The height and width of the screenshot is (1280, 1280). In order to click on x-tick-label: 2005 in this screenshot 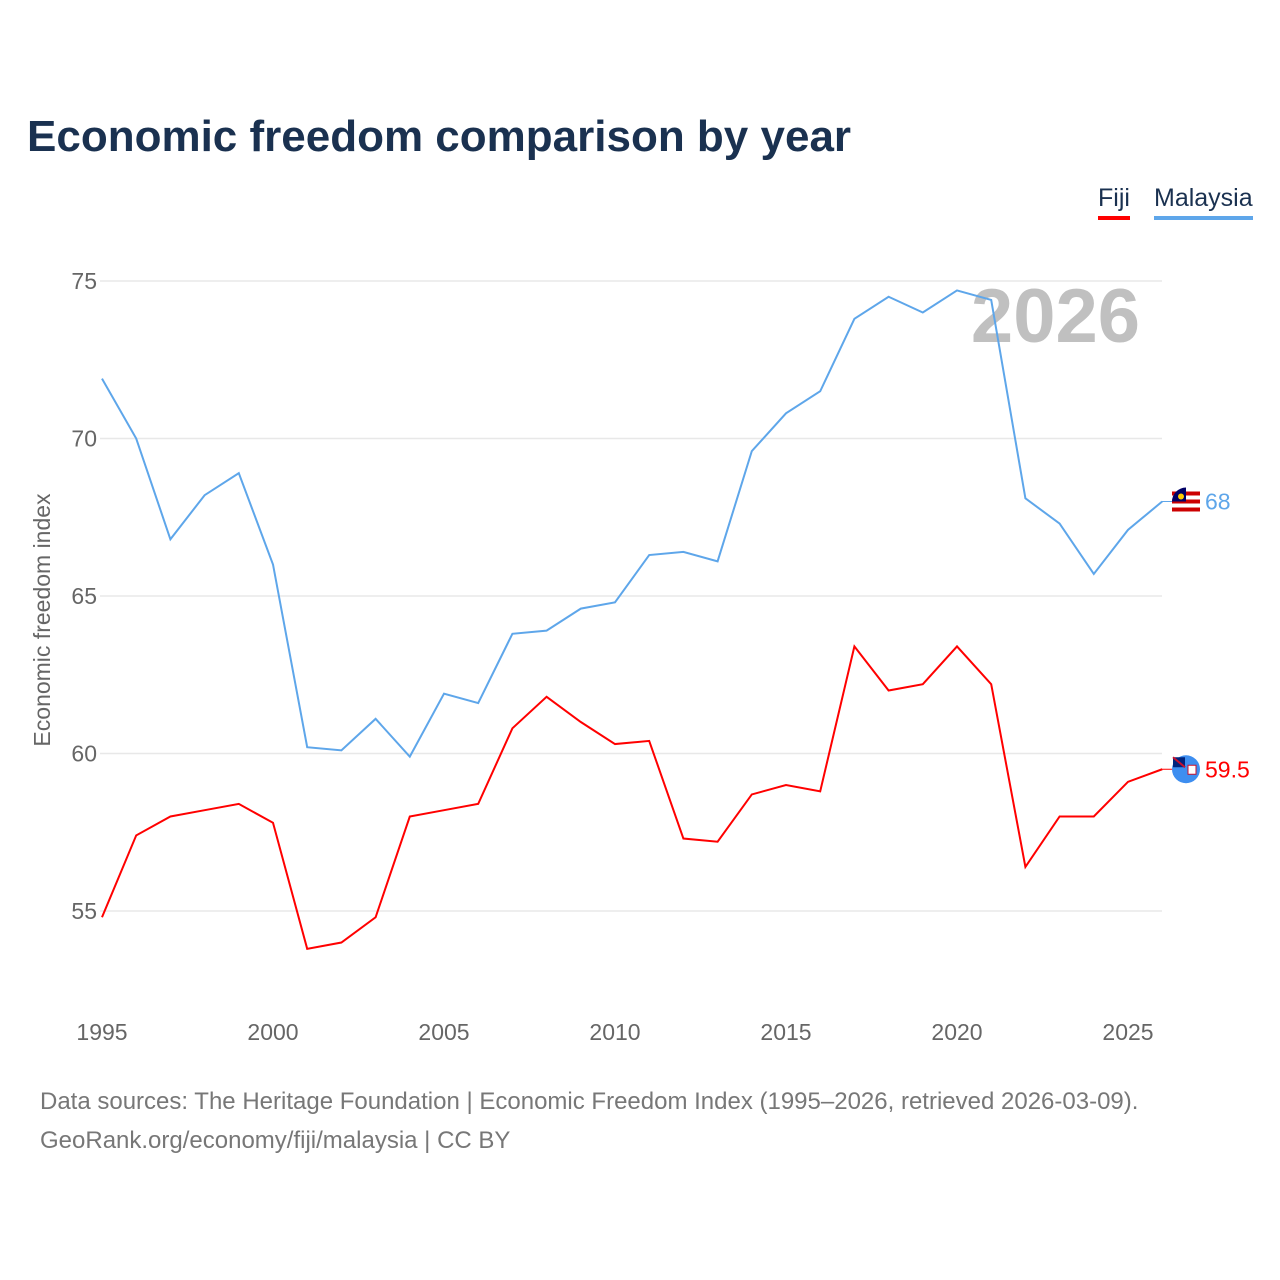, I will do `click(443, 1032)`.